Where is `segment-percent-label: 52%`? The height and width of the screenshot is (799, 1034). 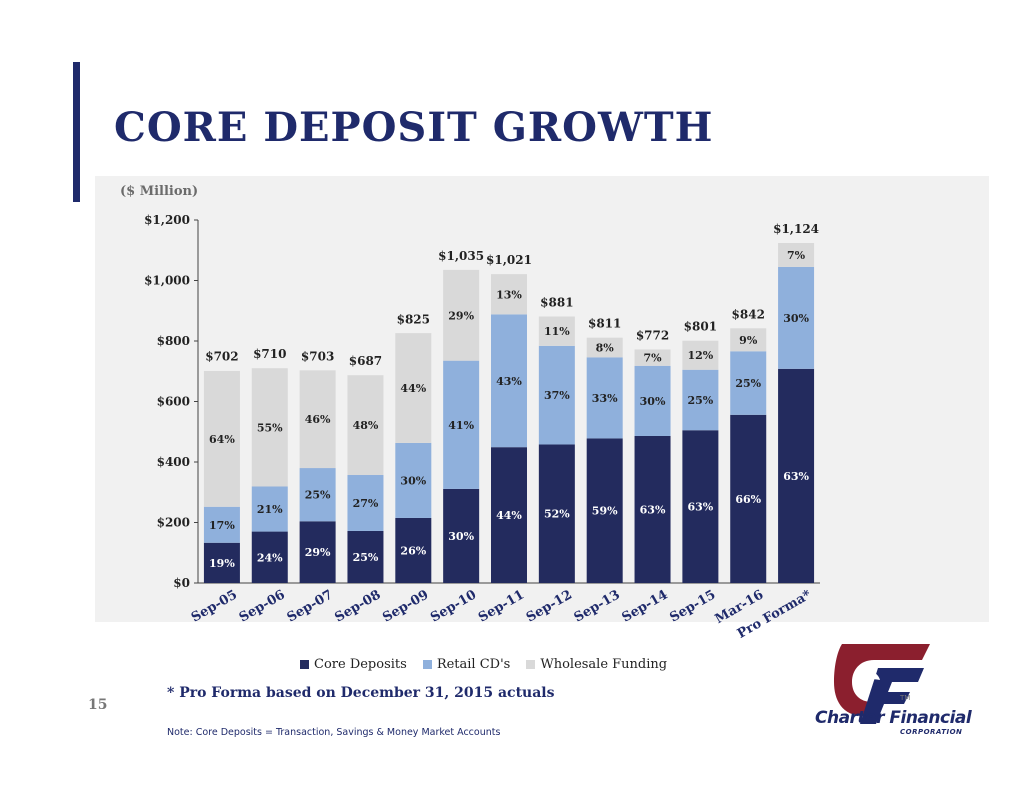
segment-percent-label: 52% is located at coordinates (557, 514).